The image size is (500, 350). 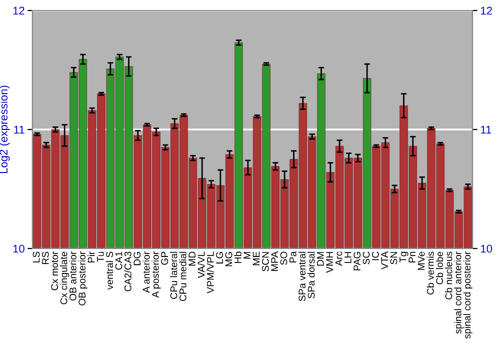 I want to click on x-tick-label: Pa, so click(x=293, y=256).